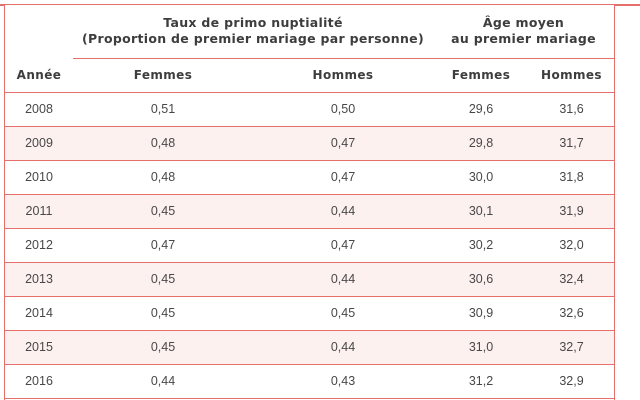 The image size is (640, 400). I want to click on value-cell: 32,6, so click(571, 313).